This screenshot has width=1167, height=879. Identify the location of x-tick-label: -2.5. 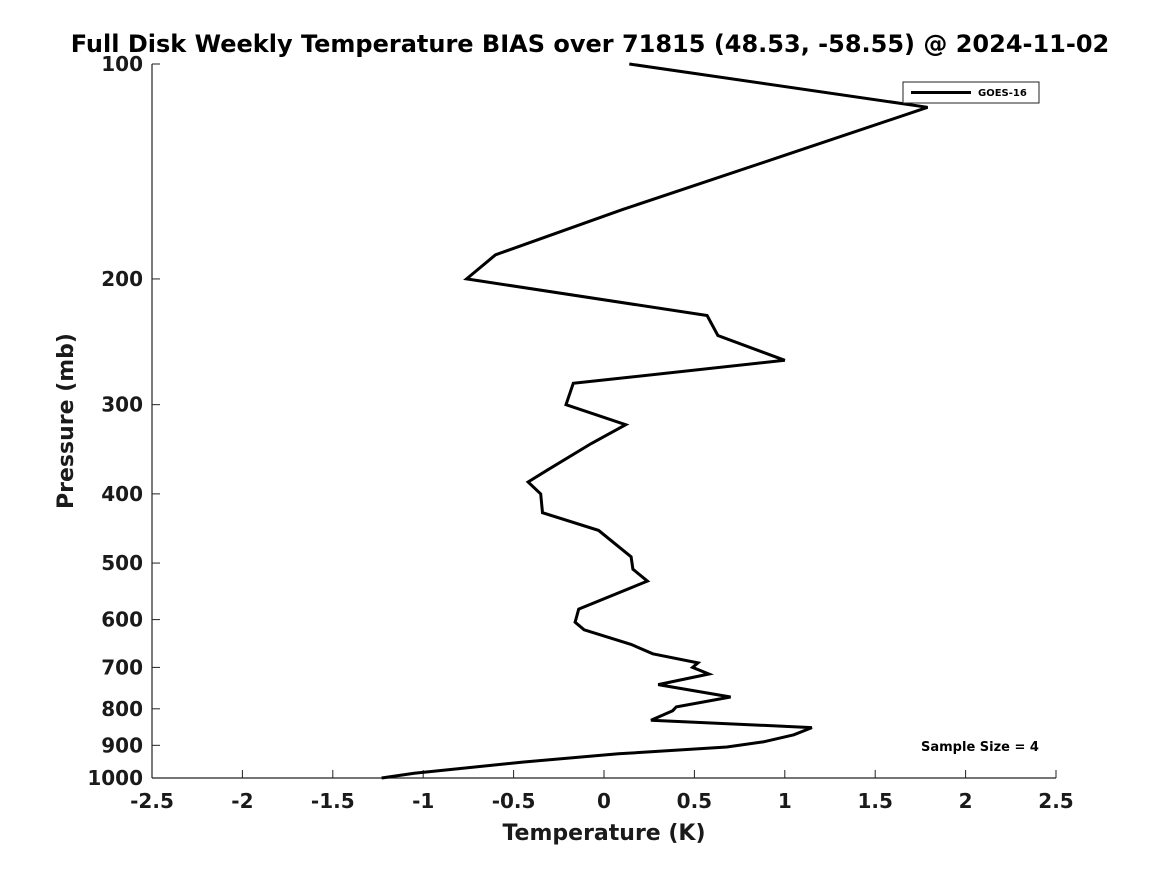
(152, 801).